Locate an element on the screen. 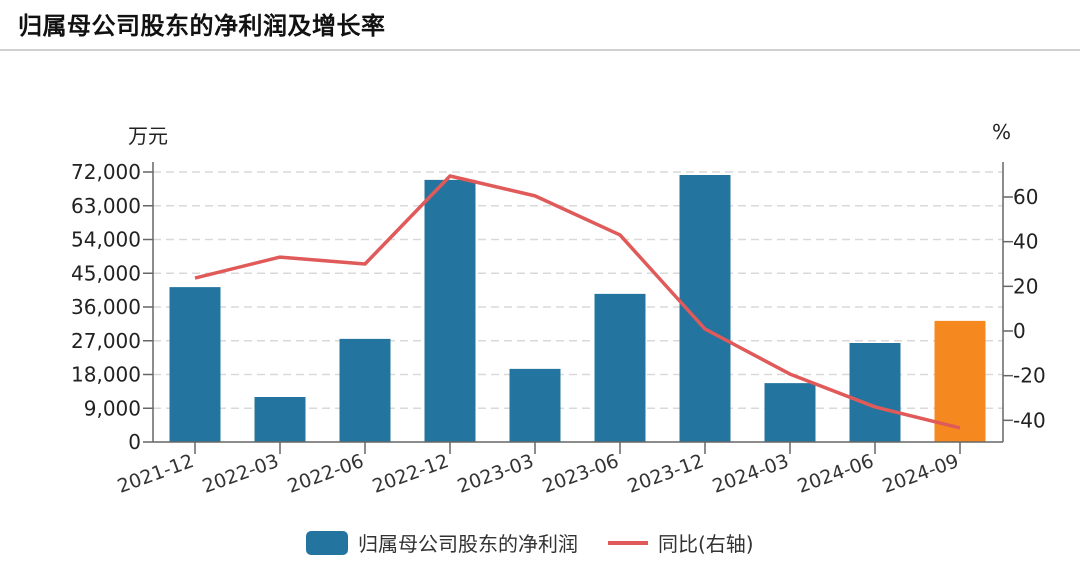  left-tick-label: 0 is located at coordinates (134, 442).